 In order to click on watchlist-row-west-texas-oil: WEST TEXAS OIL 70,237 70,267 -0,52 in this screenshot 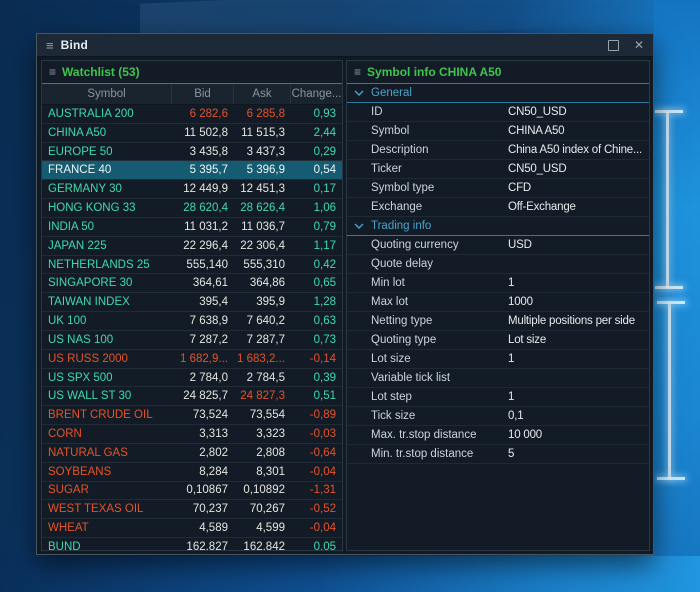, I will do `click(192, 510)`.